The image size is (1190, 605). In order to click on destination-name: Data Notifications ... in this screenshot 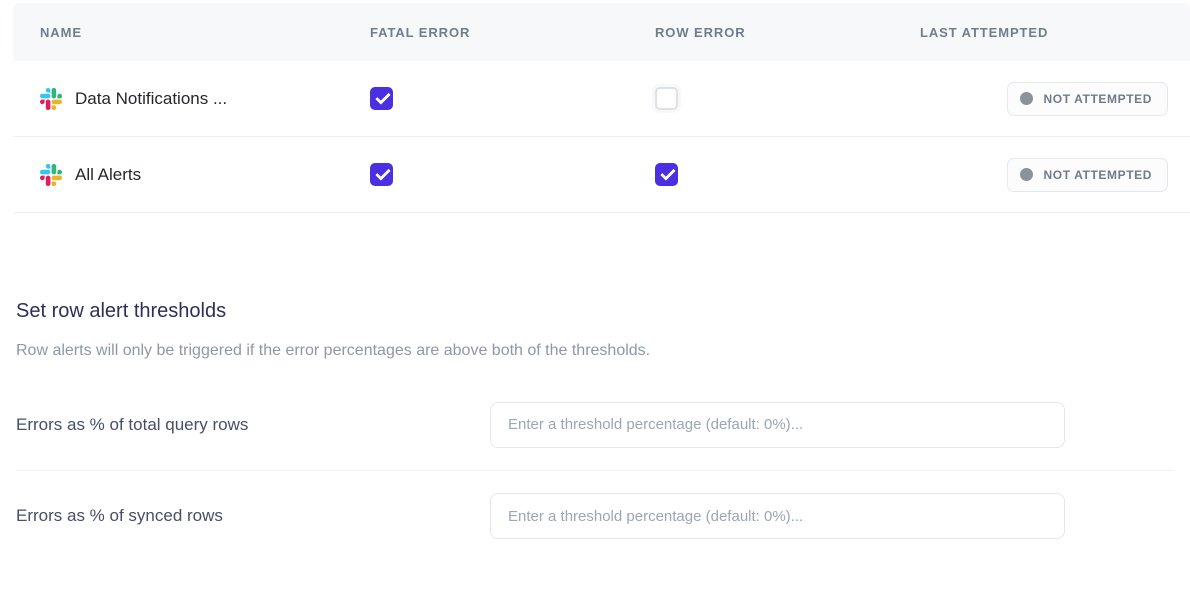, I will do `click(151, 98)`.